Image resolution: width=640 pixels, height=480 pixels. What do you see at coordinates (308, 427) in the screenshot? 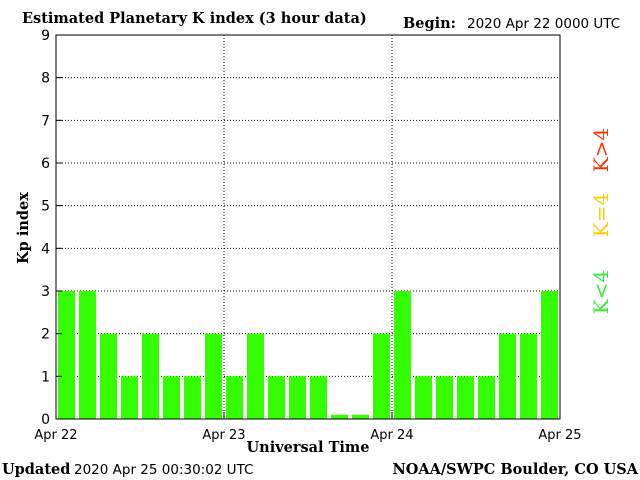
I see `x-ticks: Apr 22 Apr 23 Apr 24 Apr 25` at bounding box center [308, 427].